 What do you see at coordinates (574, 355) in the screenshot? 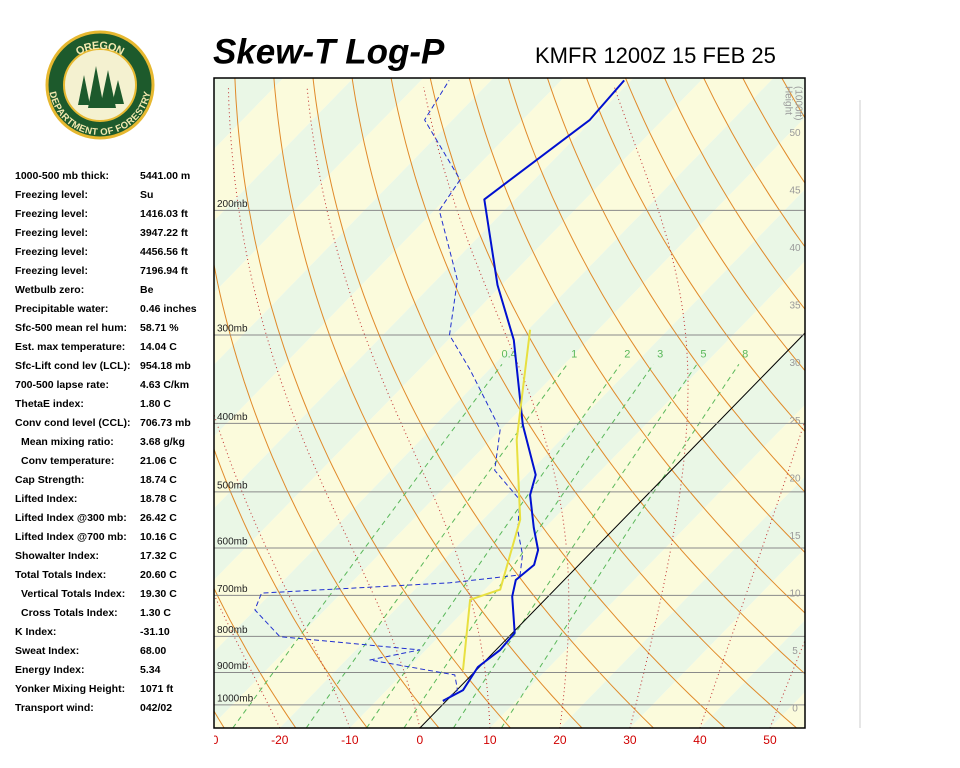
I see `mixing-ratio-label: 1` at bounding box center [574, 355].